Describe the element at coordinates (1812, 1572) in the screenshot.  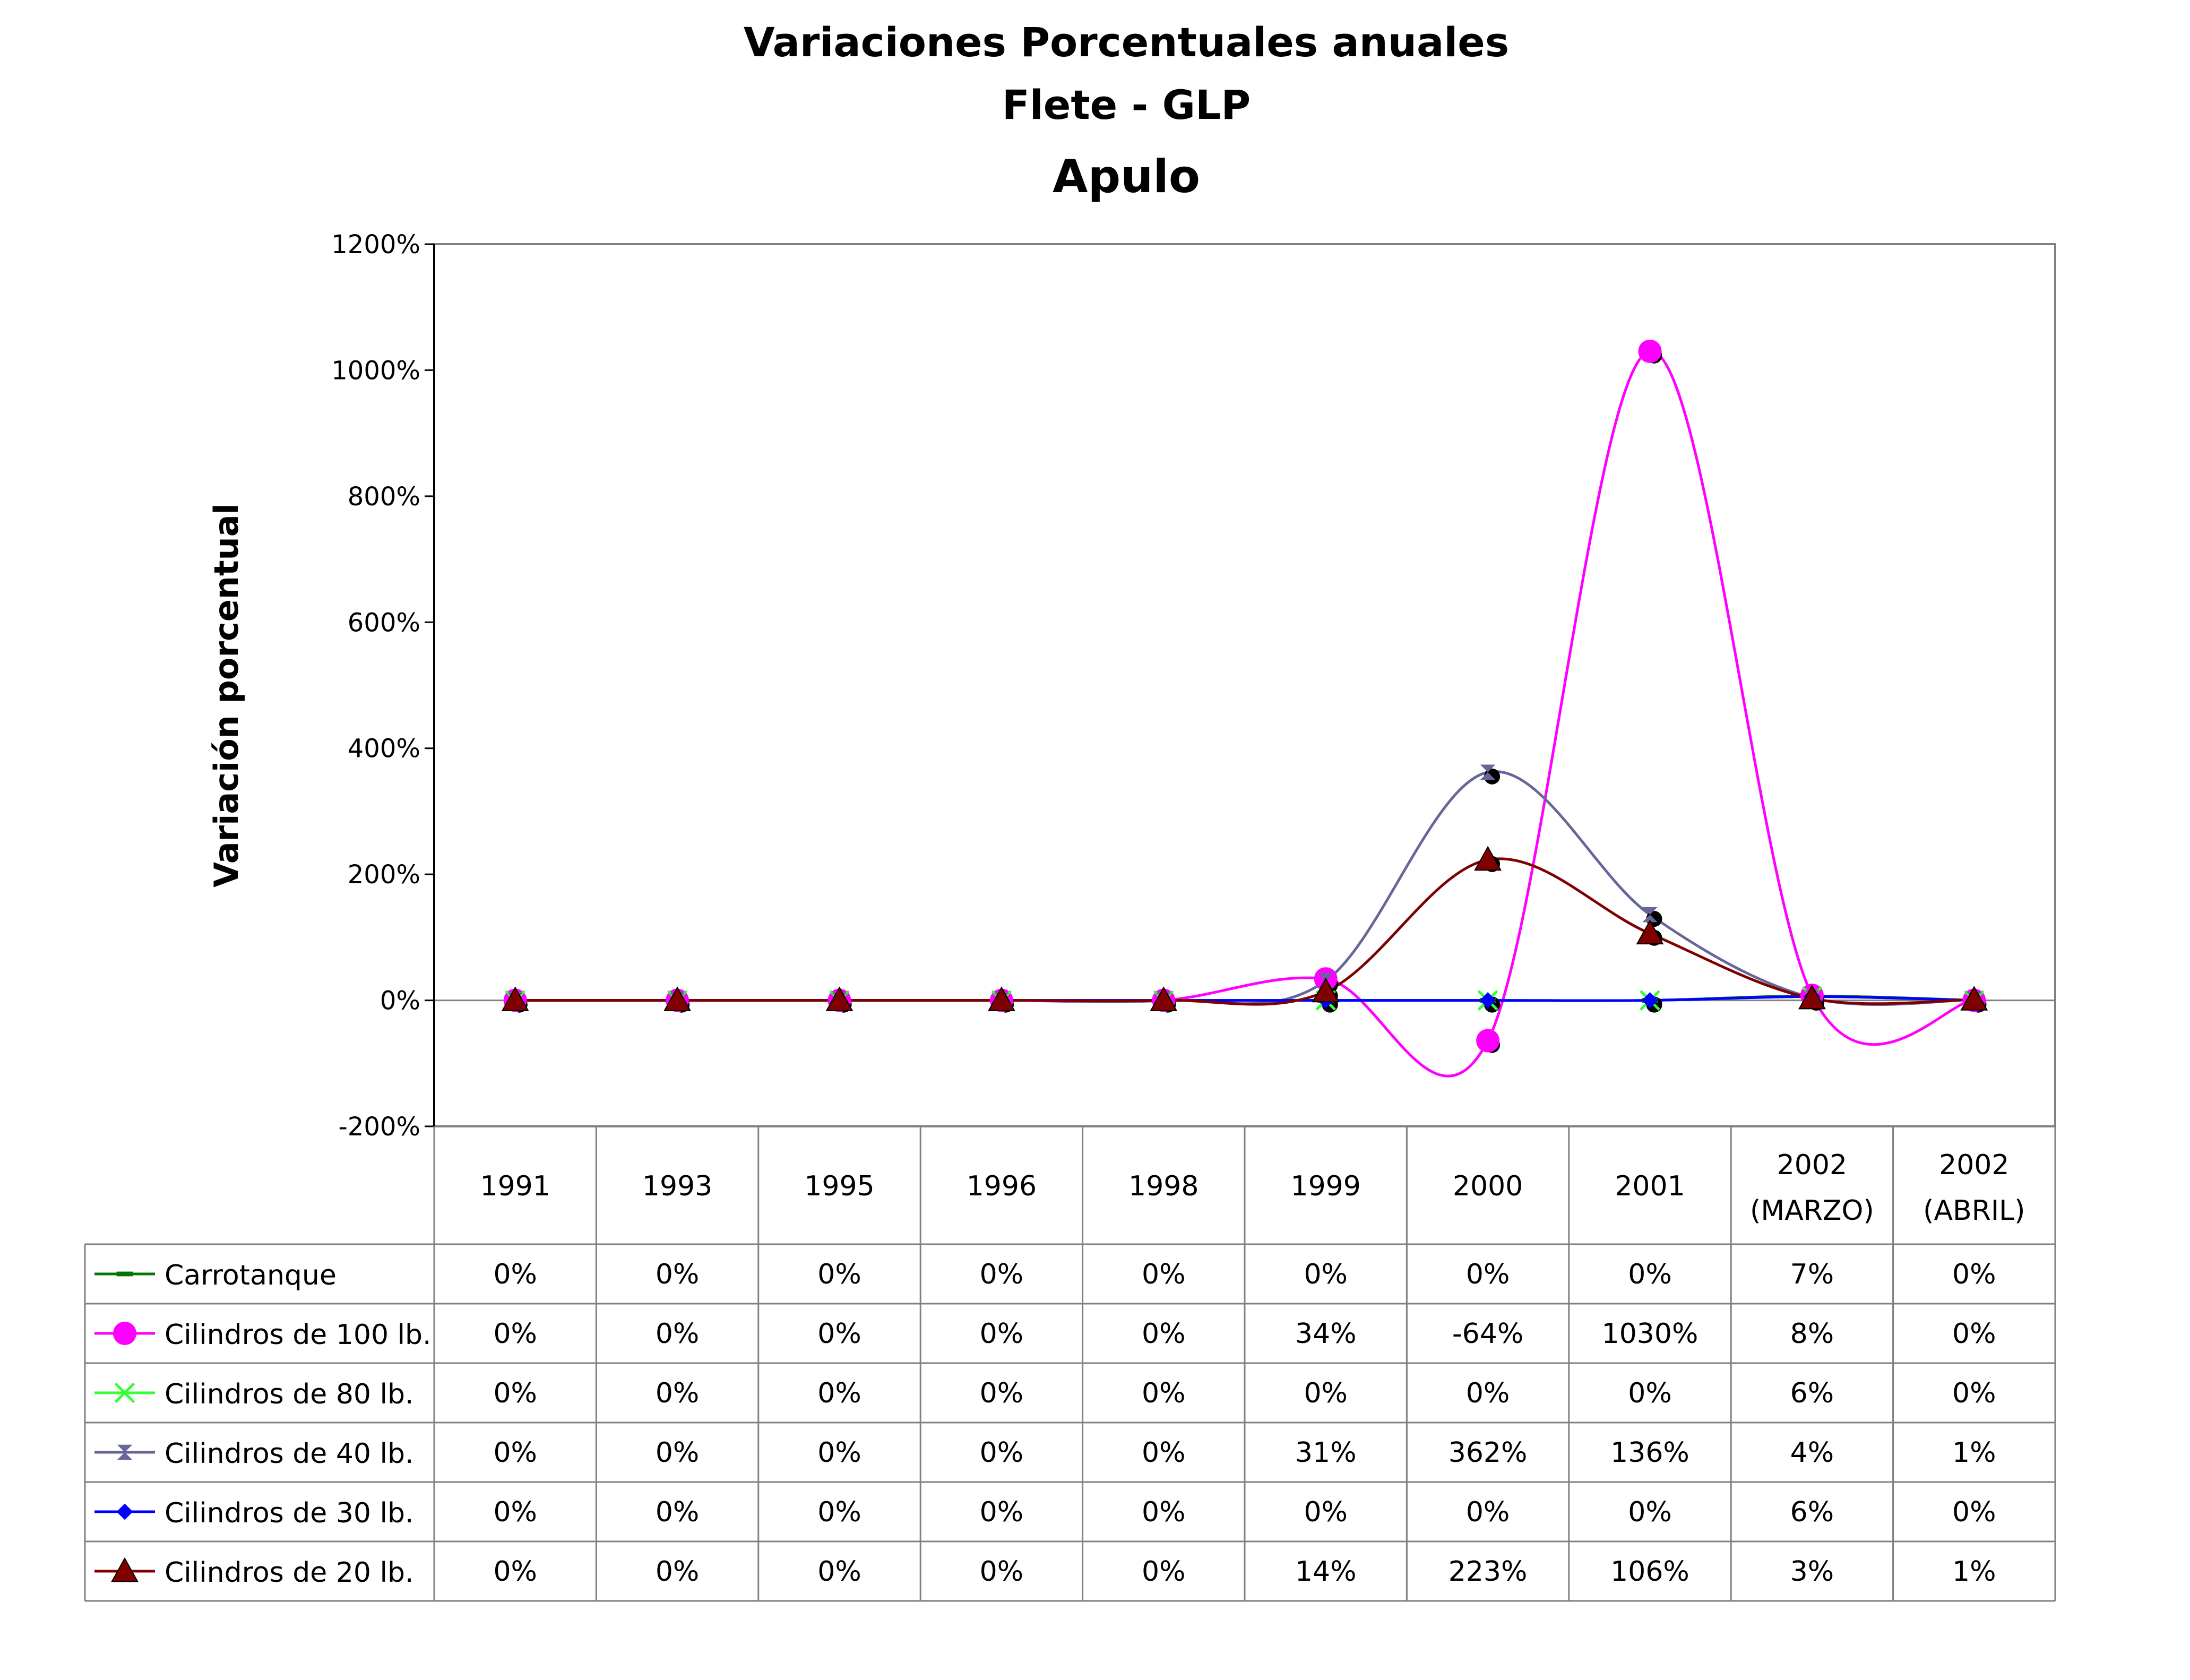
I see `table-cell: 3%` at that location.